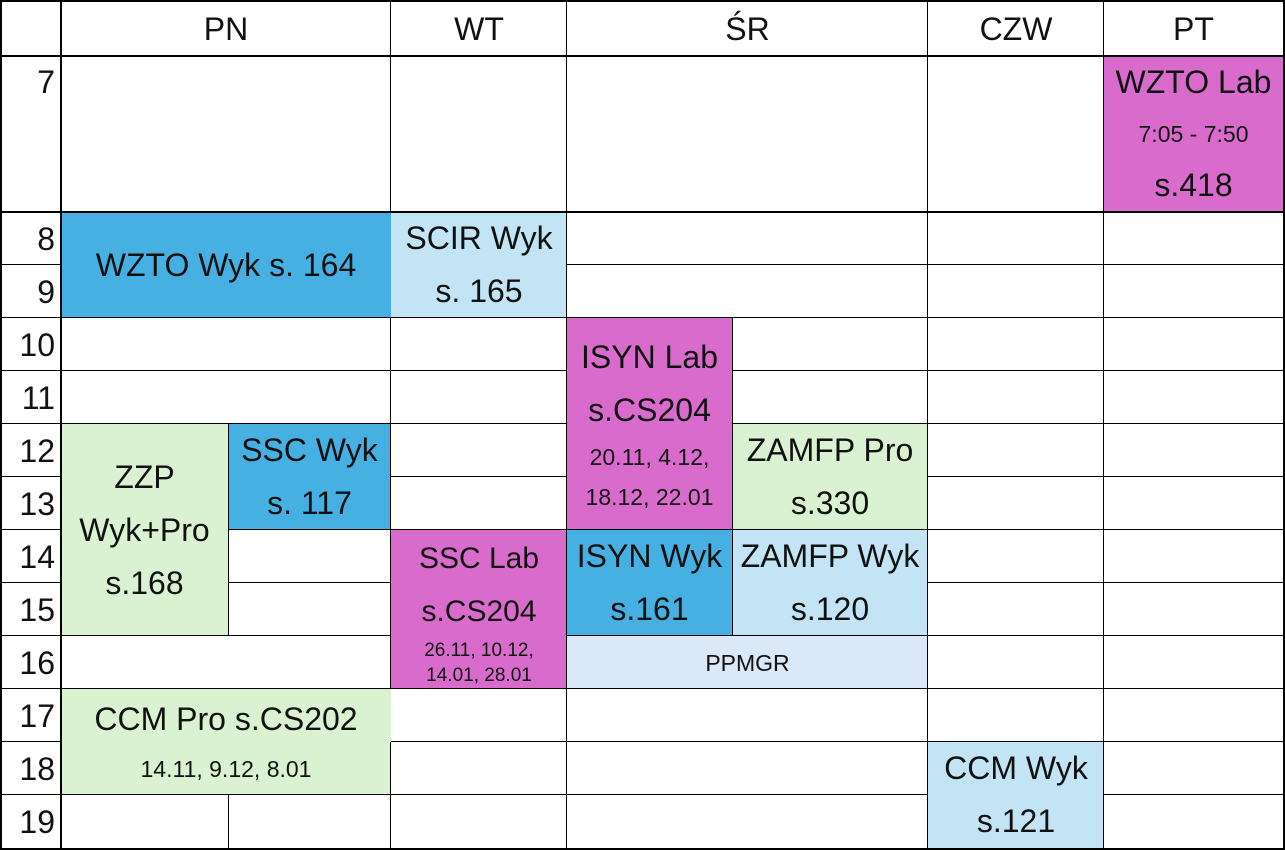  Describe the element at coordinates (144, 530) in the screenshot. I see `event-zzp: ZZP Wyk+Pro s.168` at that location.